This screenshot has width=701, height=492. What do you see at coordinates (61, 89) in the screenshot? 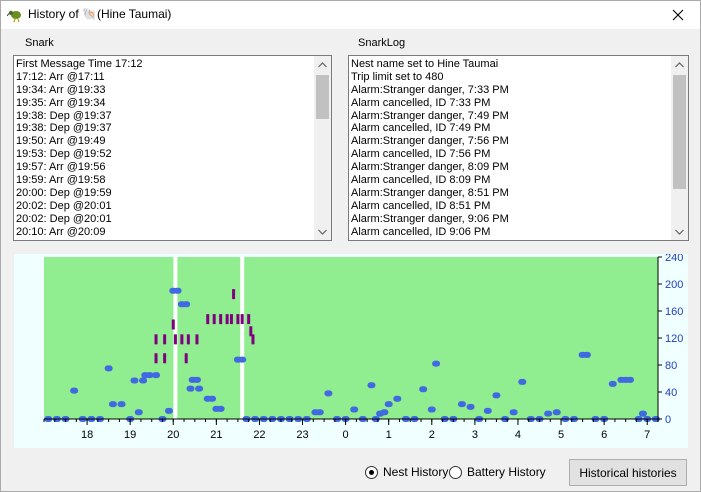
I see `snark-line: 19:34: Arr @19:33` at bounding box center [61, 89].